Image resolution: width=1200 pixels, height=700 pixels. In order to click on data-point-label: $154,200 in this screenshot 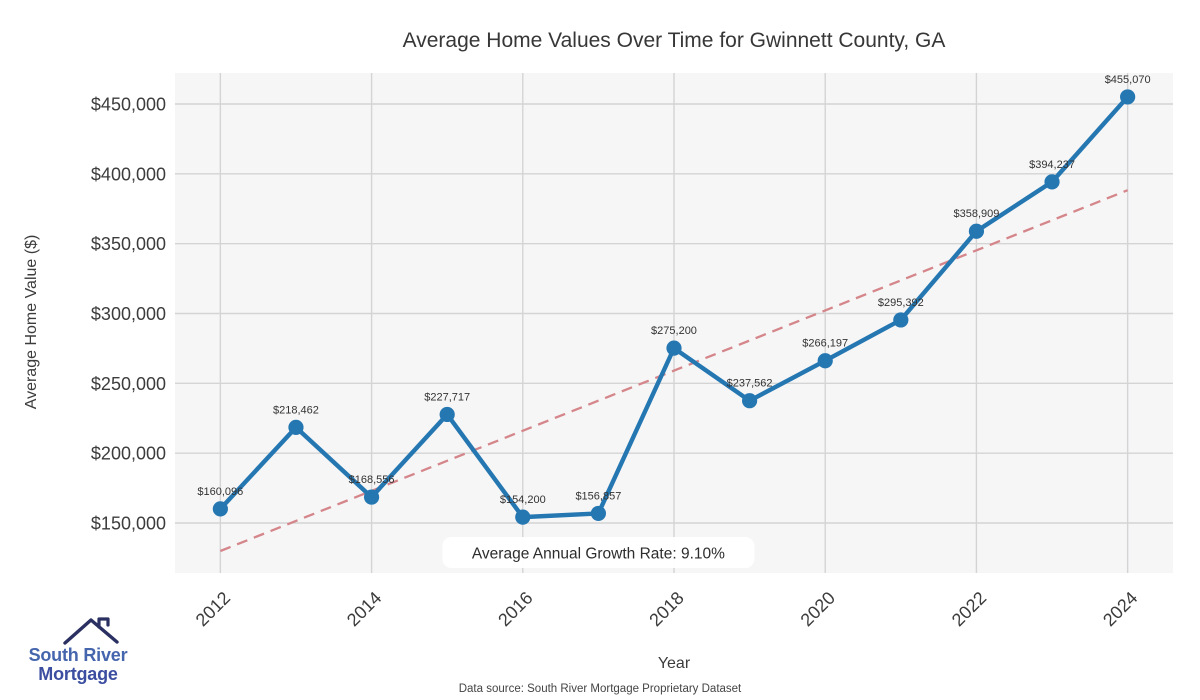, I will do `click(523, 500)`.